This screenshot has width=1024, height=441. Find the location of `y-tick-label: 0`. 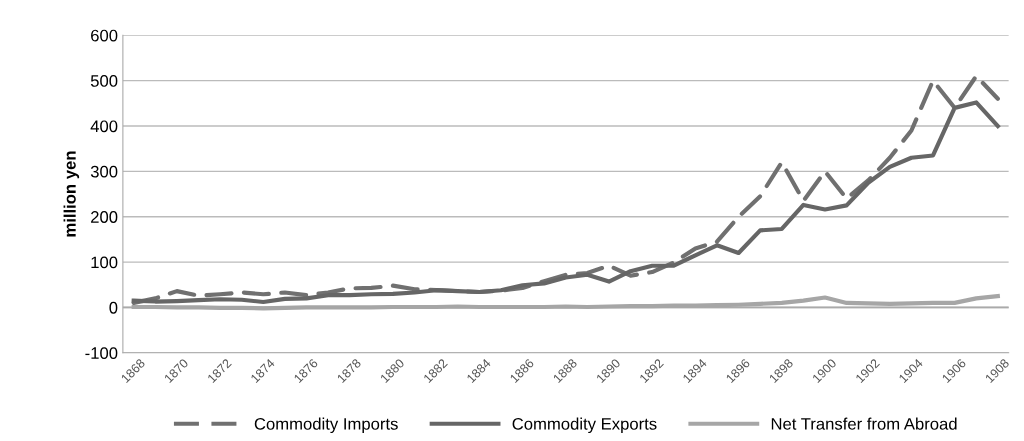

y-tick-label: 0 is located at coordinates (113, 307).